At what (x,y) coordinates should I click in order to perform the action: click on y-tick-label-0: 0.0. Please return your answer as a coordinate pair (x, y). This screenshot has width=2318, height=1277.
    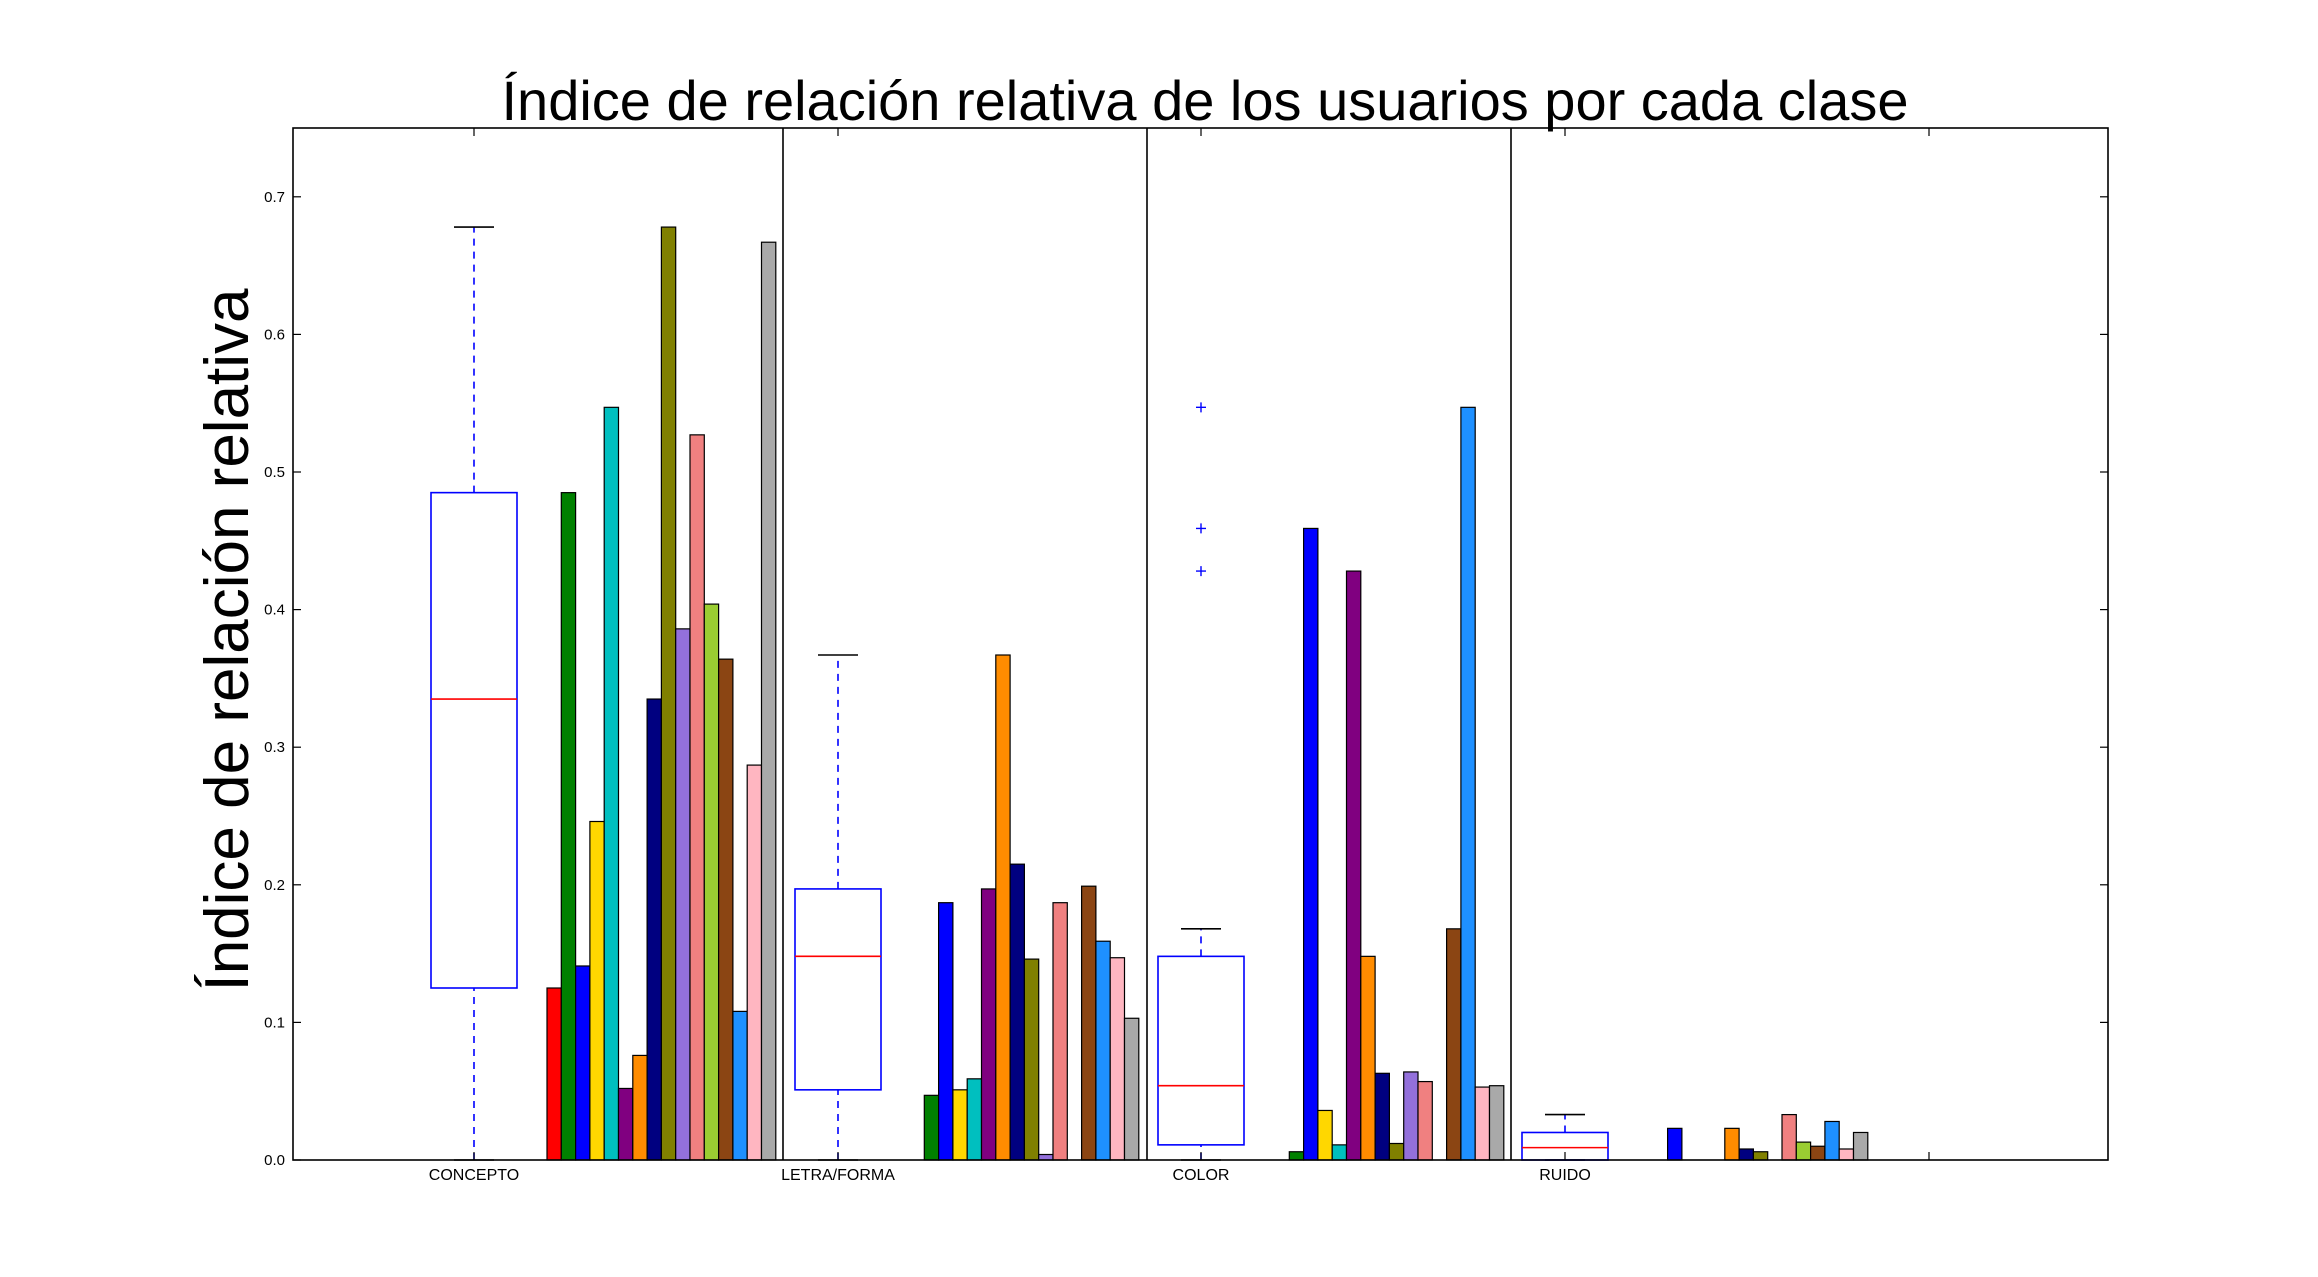
    Looking at the image, I should click on (274, 1160).